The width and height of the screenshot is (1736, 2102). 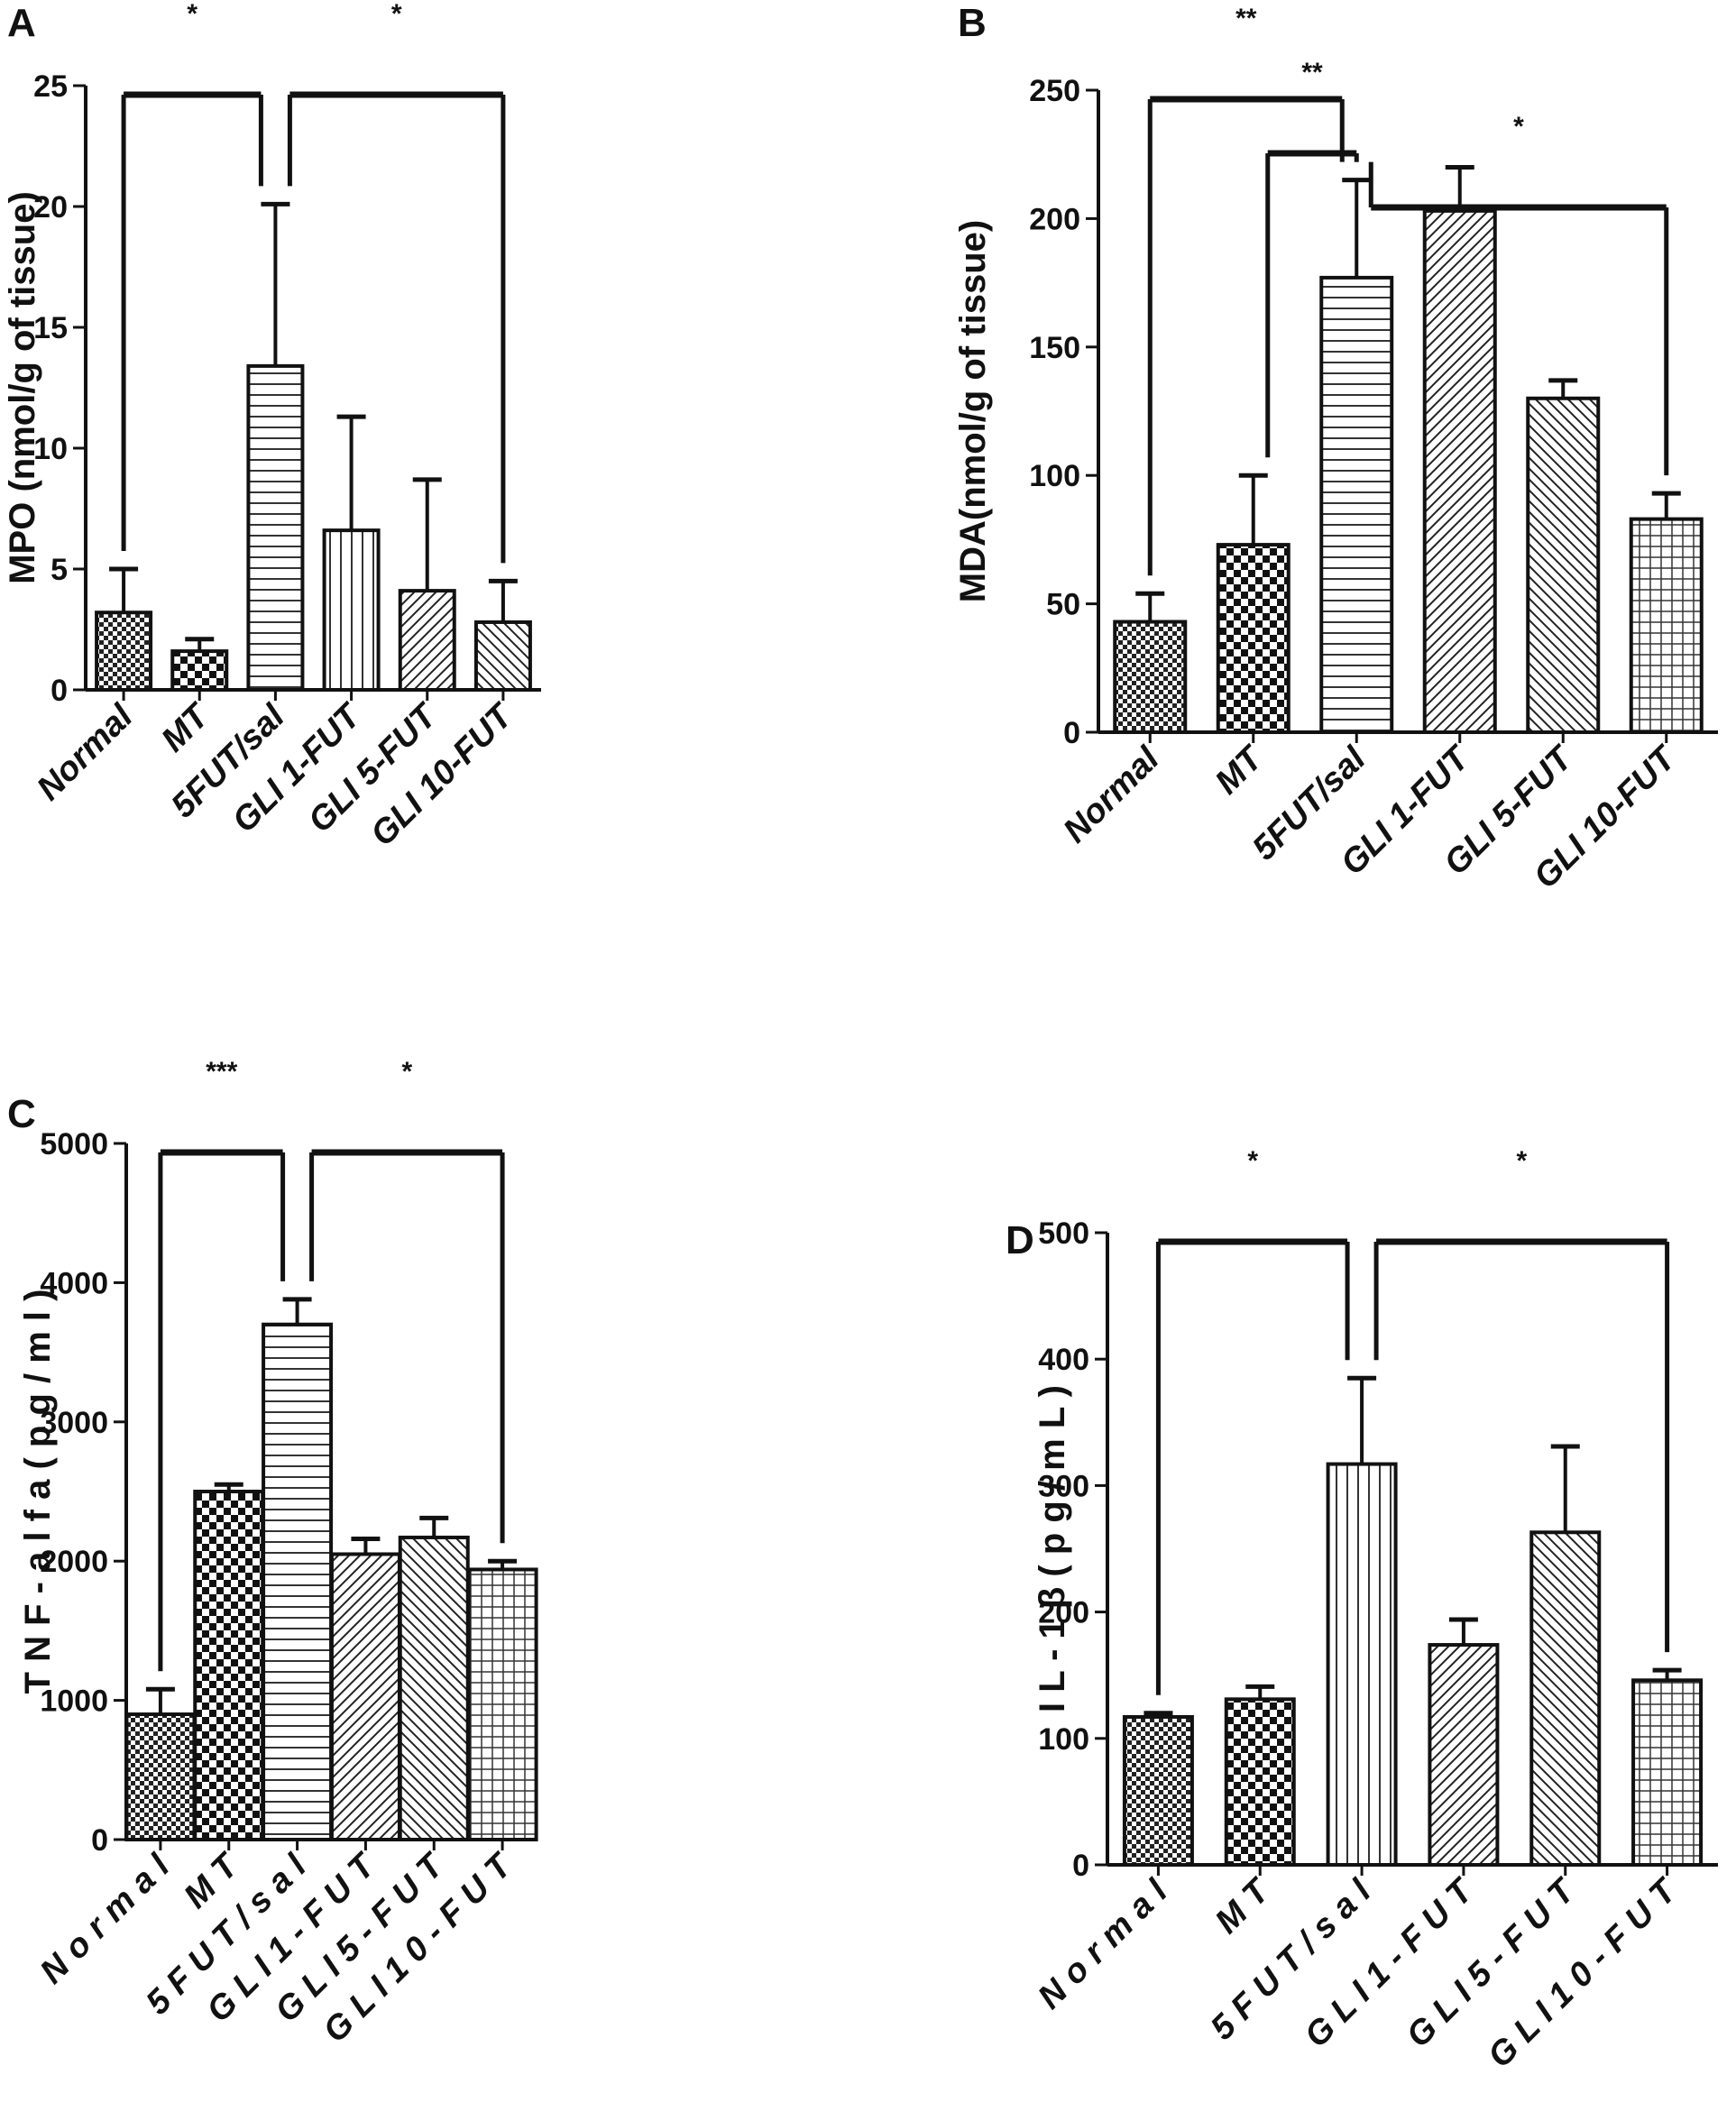 What do you see at coordinates (1054, 91) in the screenshot?
I see `y-tick-label: 250` at bounding box center [1054, 91].